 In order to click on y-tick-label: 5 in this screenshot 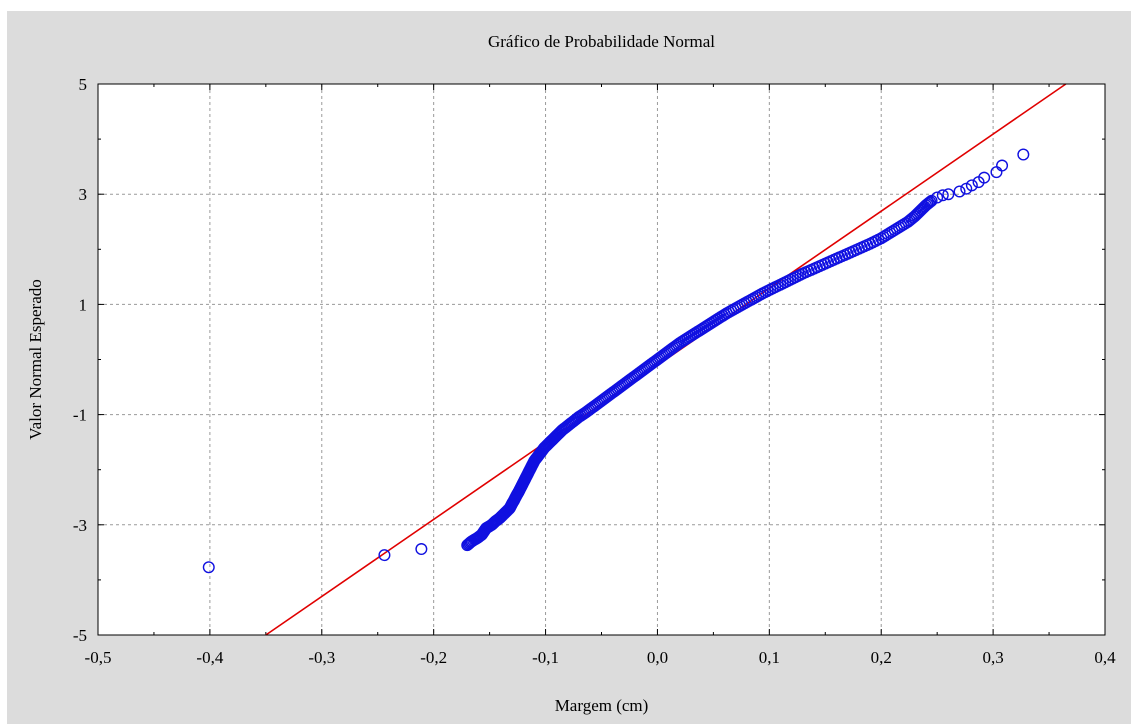, I will do `click(83, 84)`.